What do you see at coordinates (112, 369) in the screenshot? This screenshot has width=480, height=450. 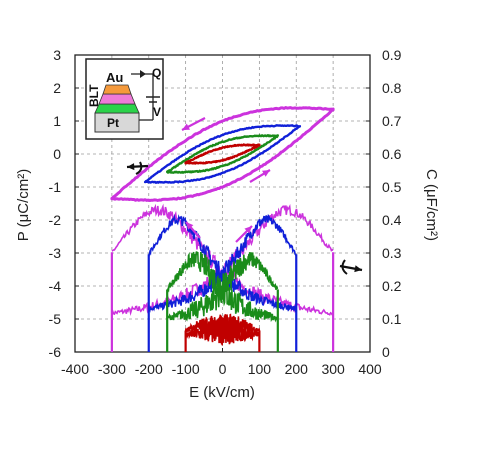 I see `x-tick-label: -300` at bounding box center [112, 369].